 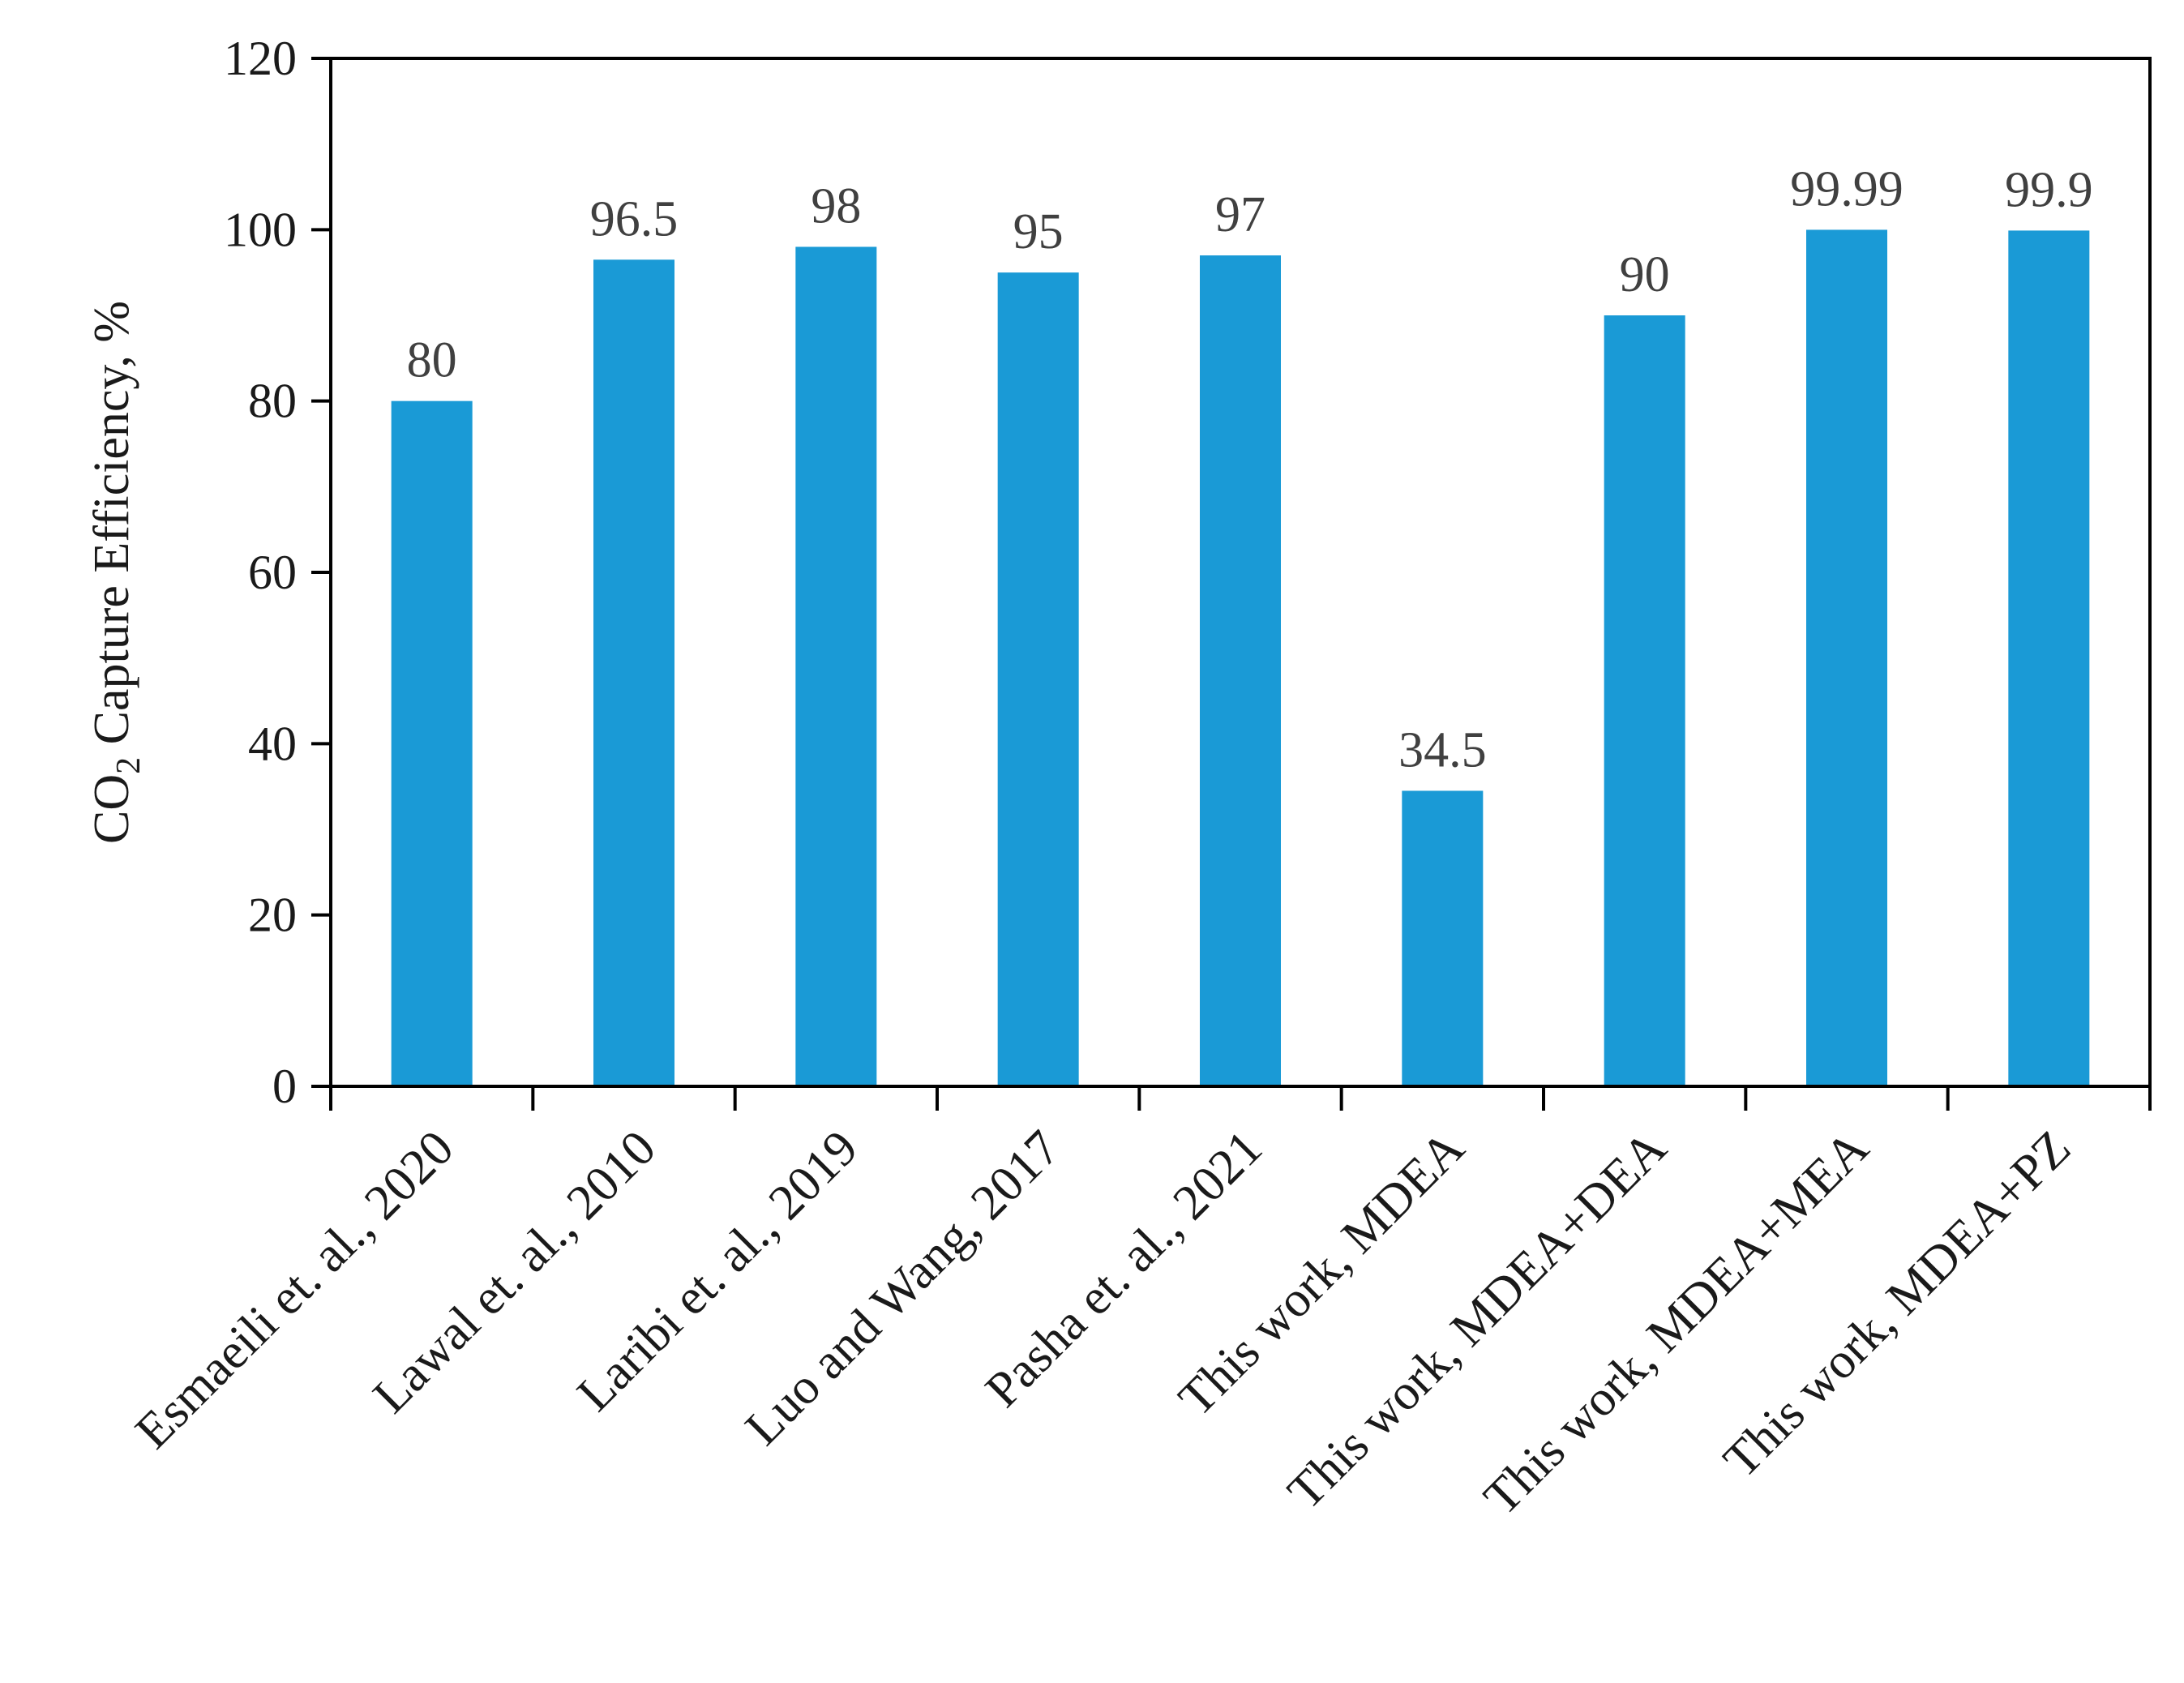 I want to click on category-label-8: This work, MDEA+MEA, so click(x=1677, y=1323).